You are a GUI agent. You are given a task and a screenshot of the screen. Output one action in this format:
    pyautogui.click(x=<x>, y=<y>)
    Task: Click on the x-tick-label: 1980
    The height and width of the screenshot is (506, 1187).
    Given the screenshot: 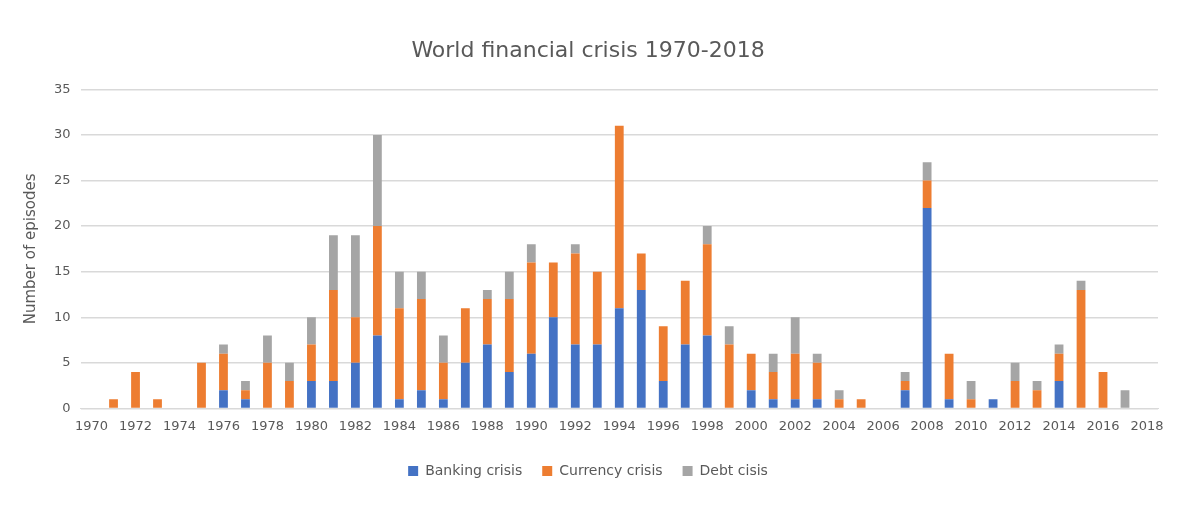 What is the action you would take?
    pyautogui.click(x=311, y=425)
    